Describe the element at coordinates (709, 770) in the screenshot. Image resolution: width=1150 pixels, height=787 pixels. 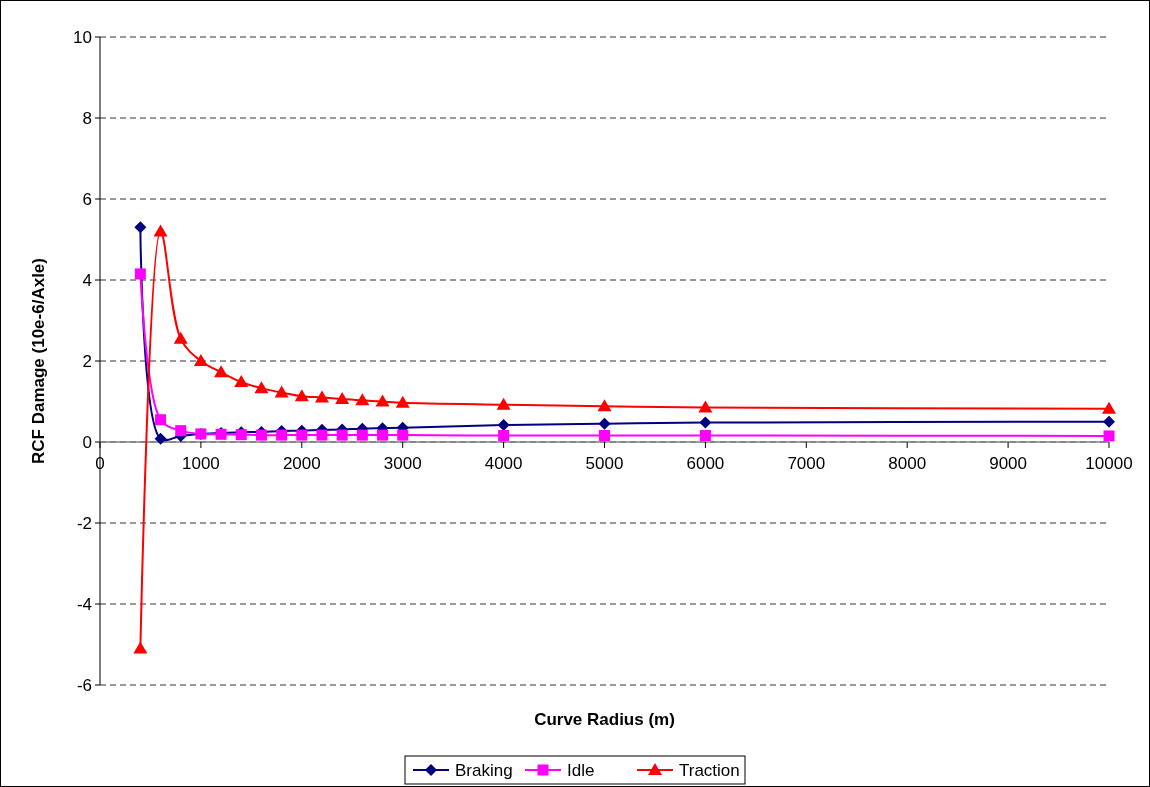
I see `legend-label: Traction` at that location.